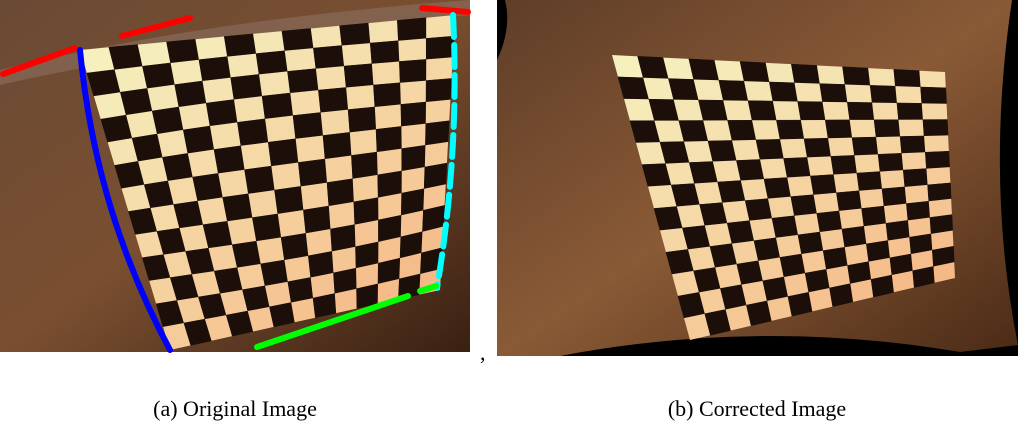 This screenshot has width=1018, height=429. What do you see at coordinates (235, 408) in the screenshot?
I see `caption: (a) Original Image` at bounding box center [235, 408].